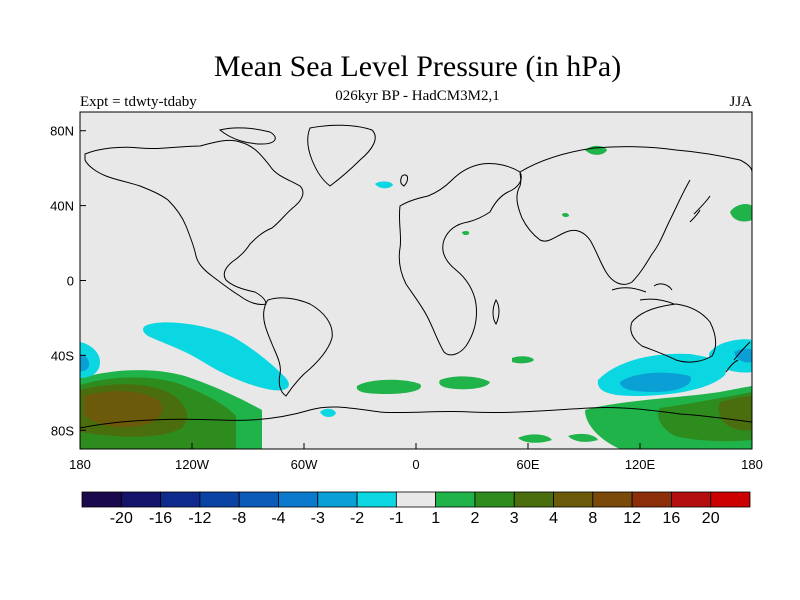 This screenshot has width=800, height=600. What do you see at coordinates (216, 356) in the screenshot?
I see `negative-anomaly-south-pacific` at bounding box center [216, 356].